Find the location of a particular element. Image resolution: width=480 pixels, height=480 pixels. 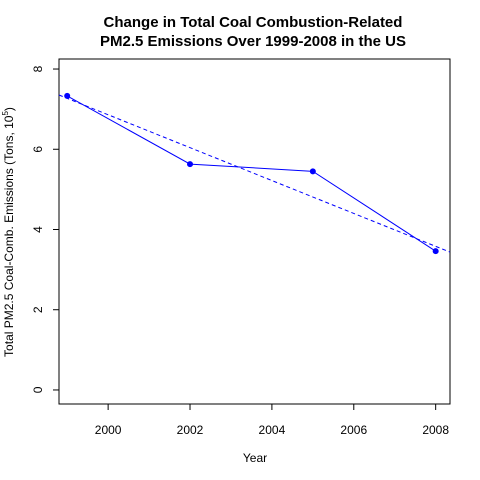

x-tick-label: 2004 is located at coordinates (272, 430).